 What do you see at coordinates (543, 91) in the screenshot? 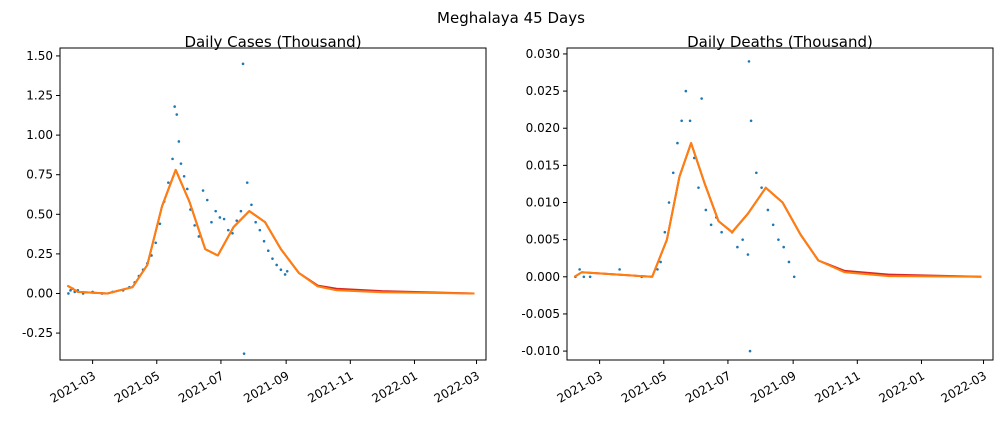
I see `deaths-ytick-label: 0.025` at bounding box center [543, 91].